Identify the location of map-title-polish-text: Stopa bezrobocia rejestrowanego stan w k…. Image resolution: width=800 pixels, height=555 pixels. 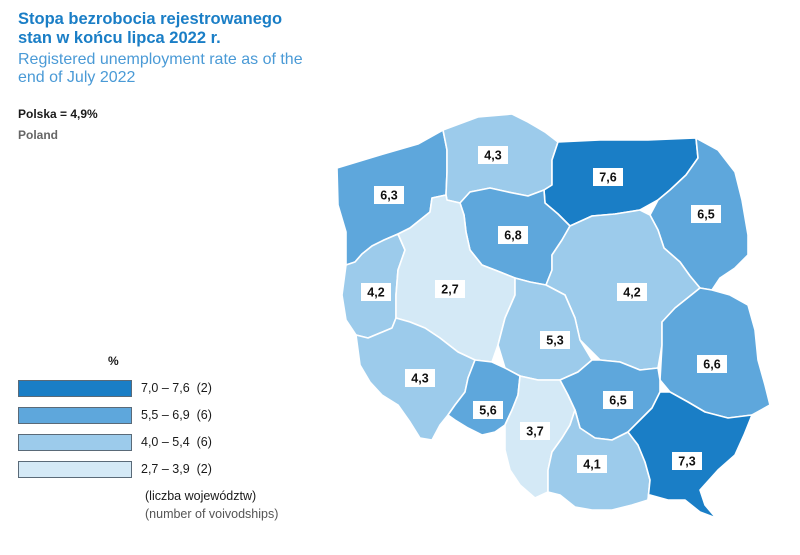
(150, 28).